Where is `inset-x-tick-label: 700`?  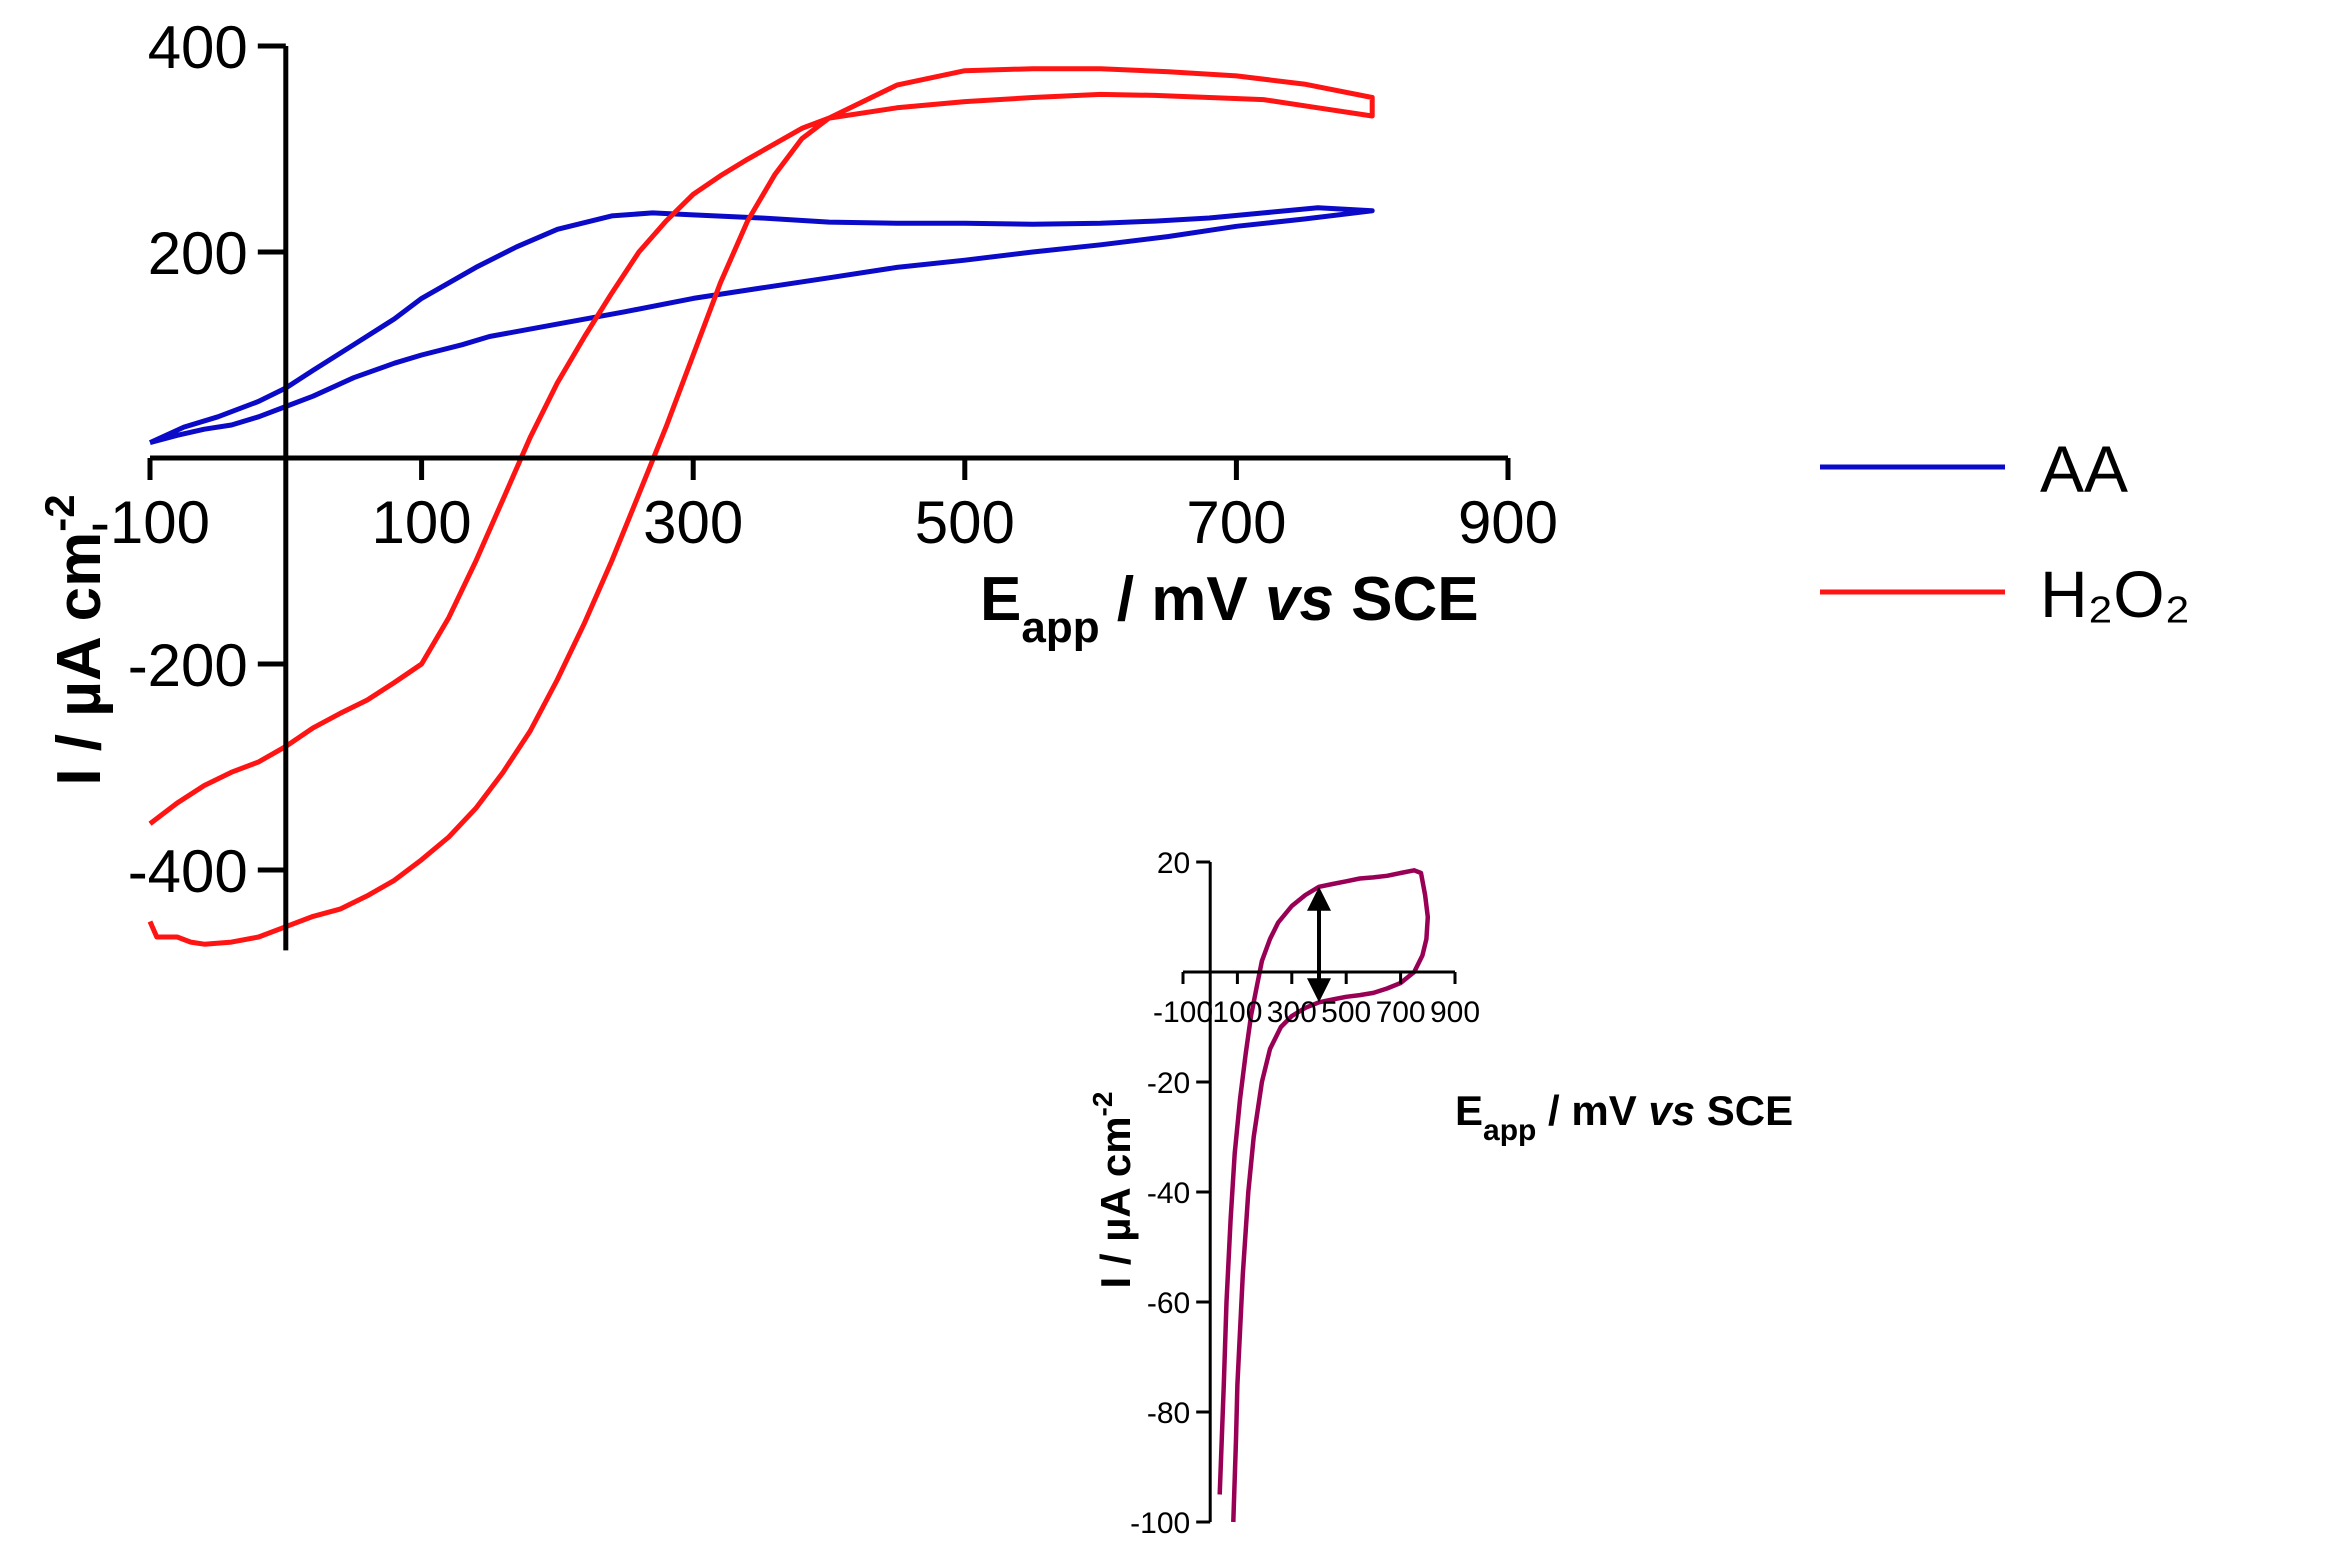 inset-x-tick-label: 700 is located at coordinates (1401, 1012).